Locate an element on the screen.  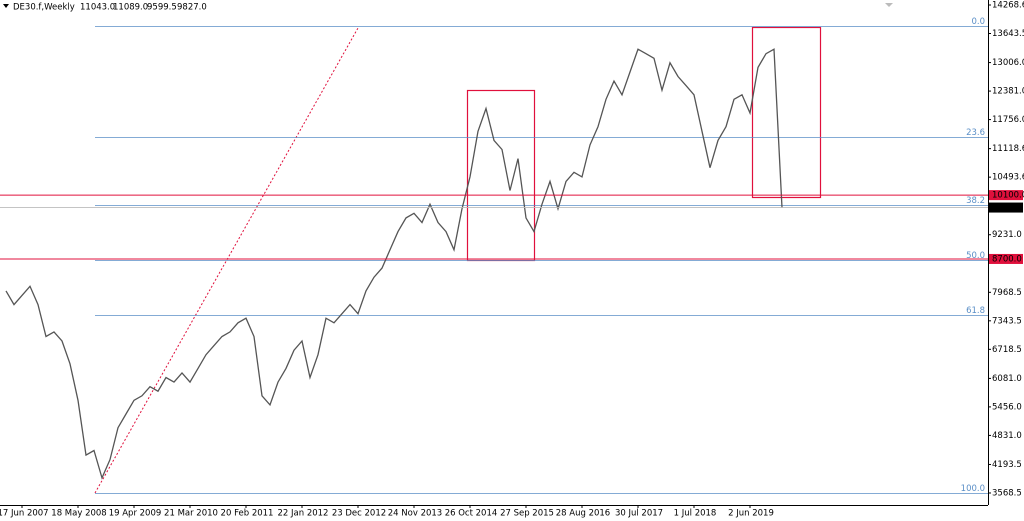
fib-label: 23.6 is located at coordinates (975, 133).